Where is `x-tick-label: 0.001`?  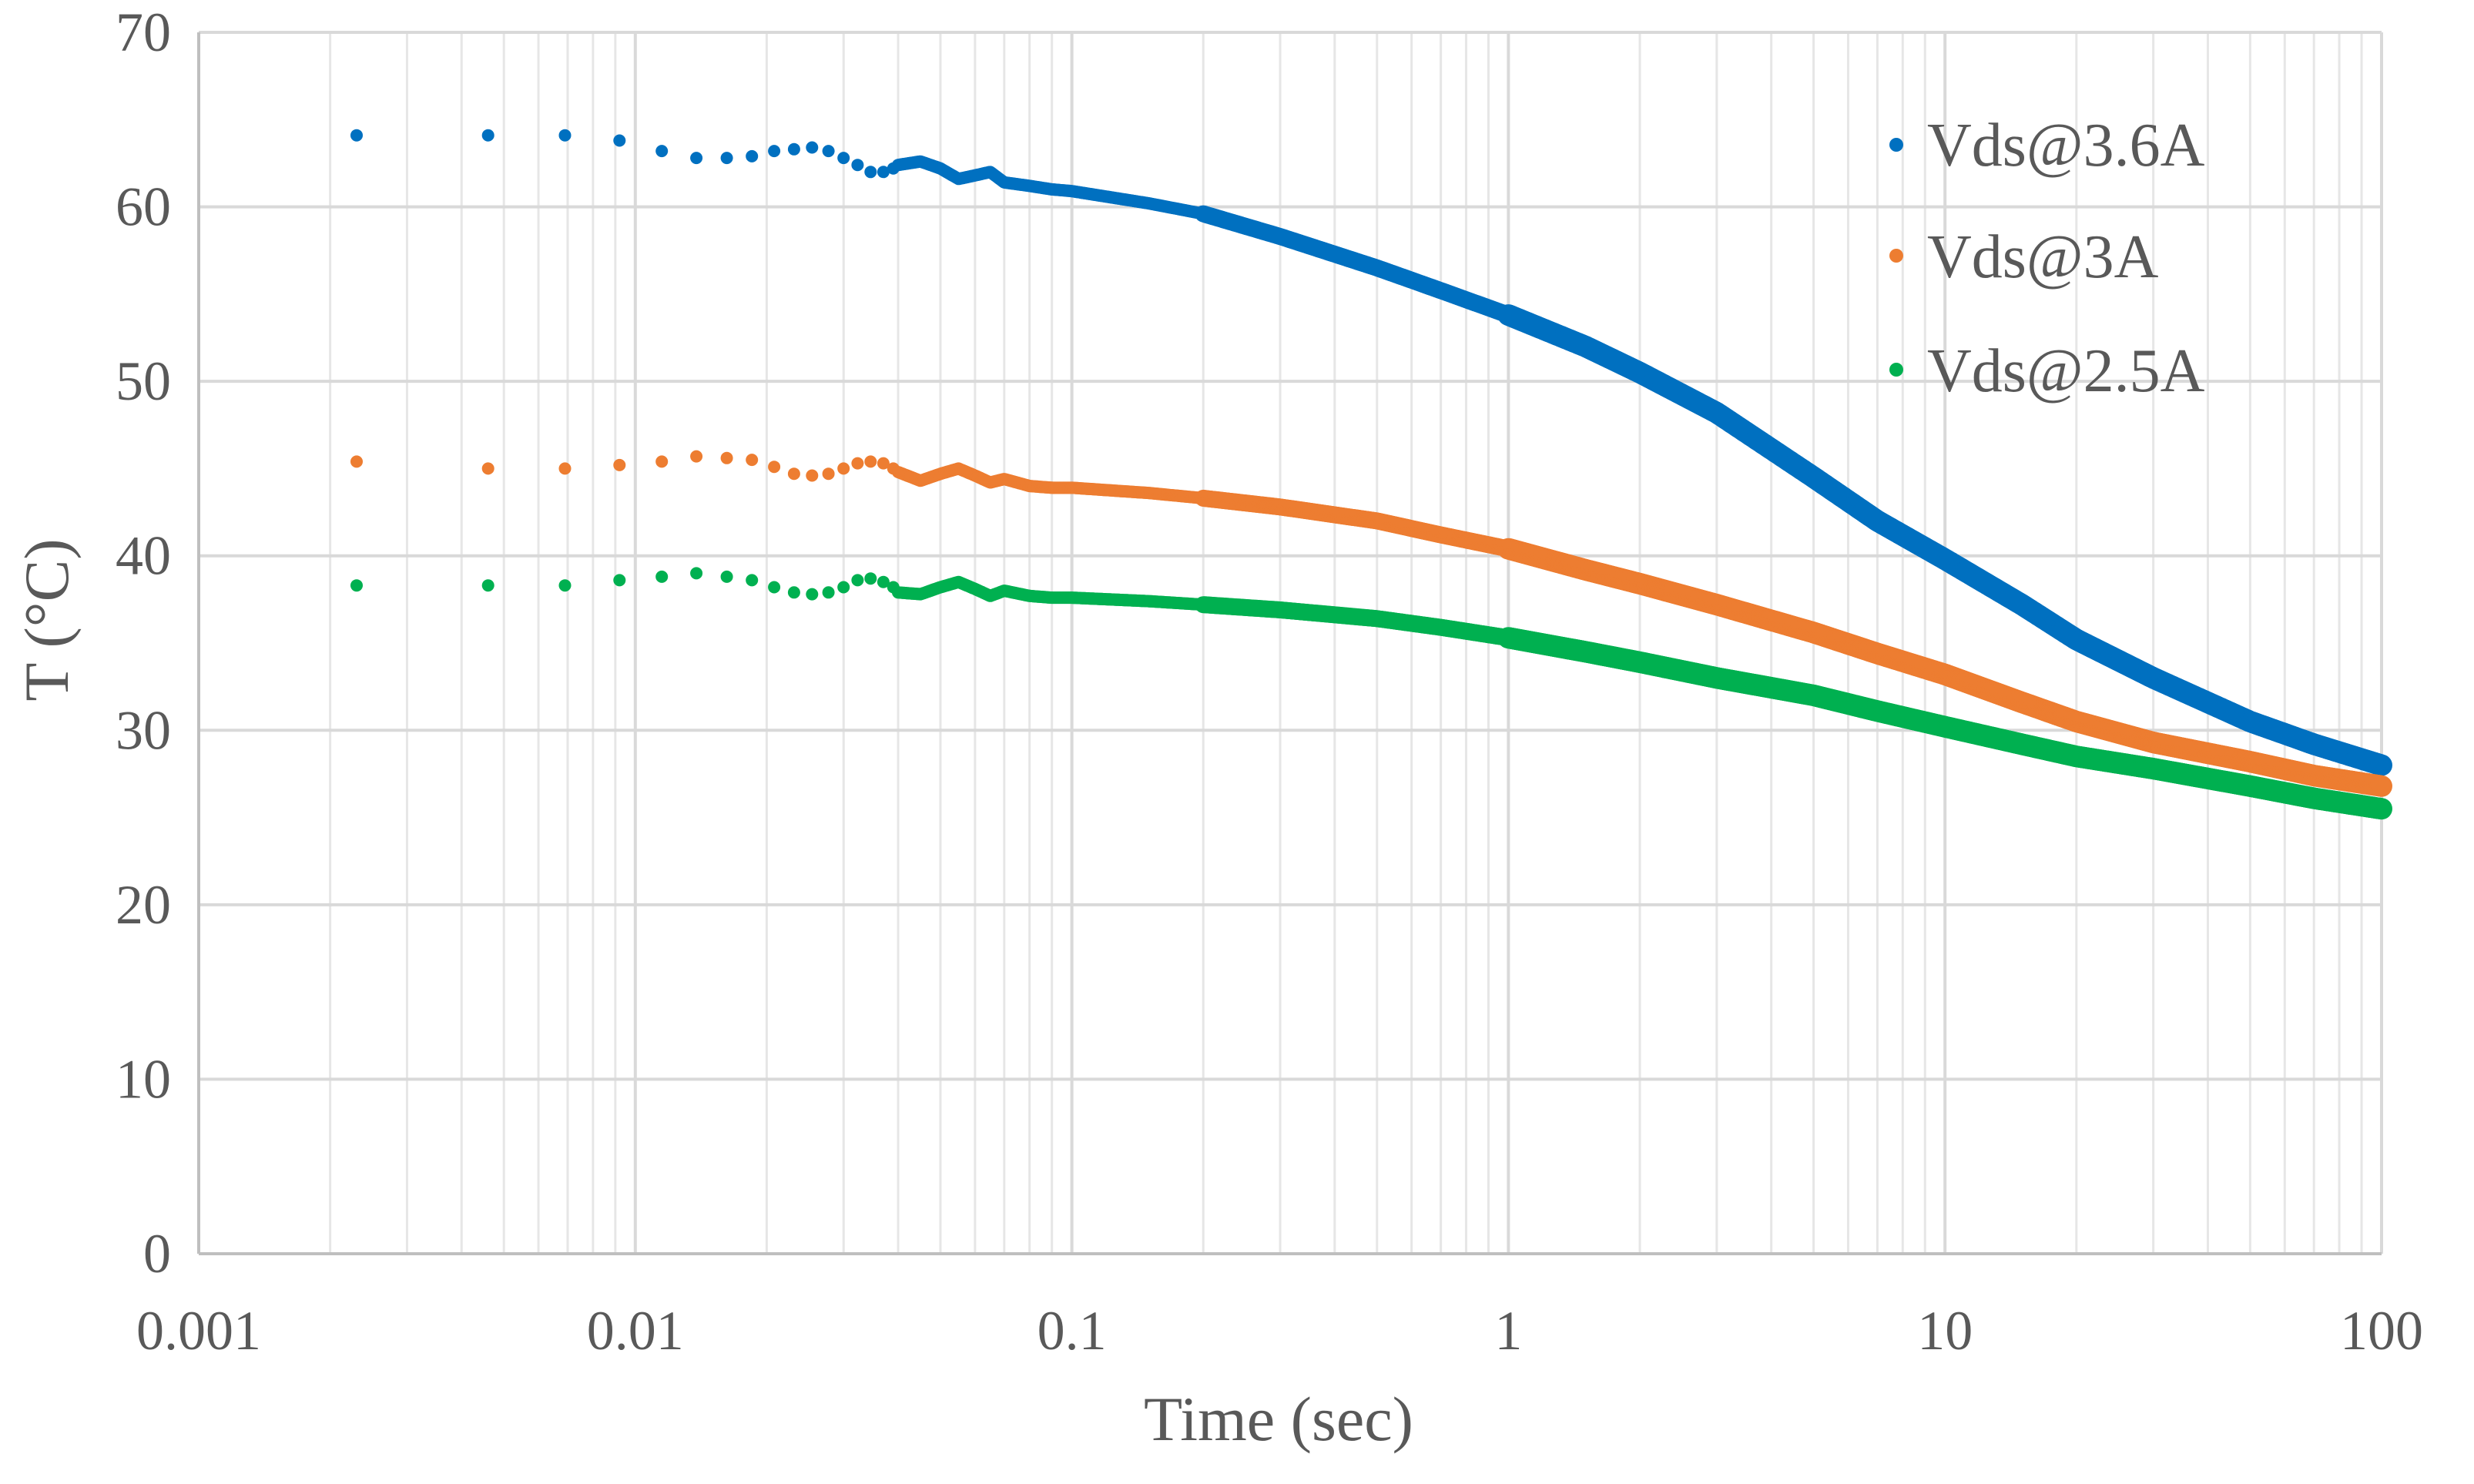 x-tick-label: 0.001 is located at coordinates (198, 1331).